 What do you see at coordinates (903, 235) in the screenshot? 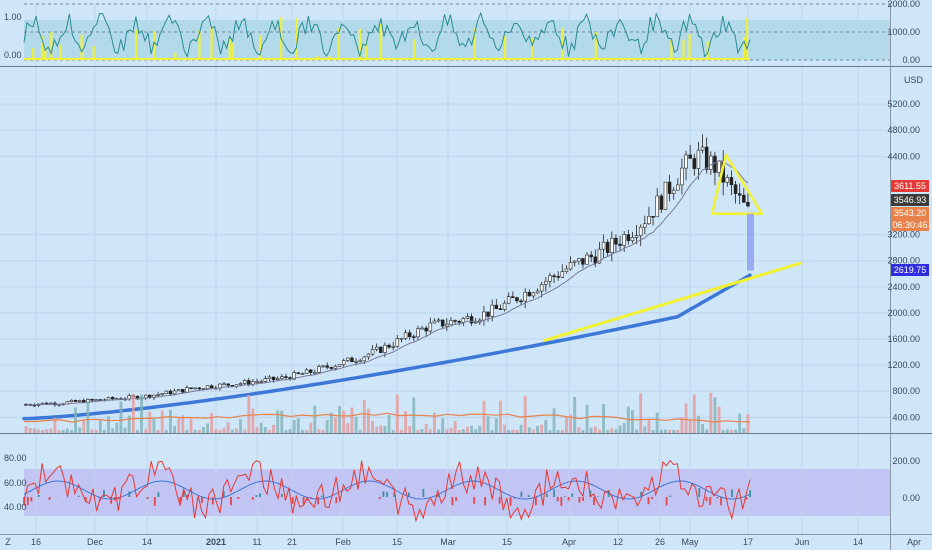
I see `price-tick-label: 3200.00` at bounding box center [903, 235].